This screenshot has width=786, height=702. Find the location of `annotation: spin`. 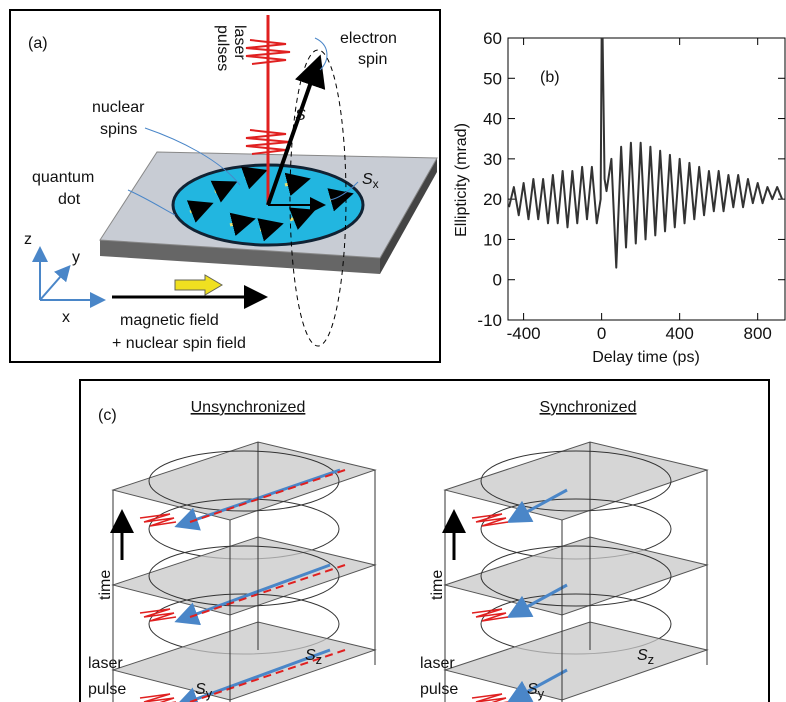

annotation: spin is located at coordinates (372, 59).